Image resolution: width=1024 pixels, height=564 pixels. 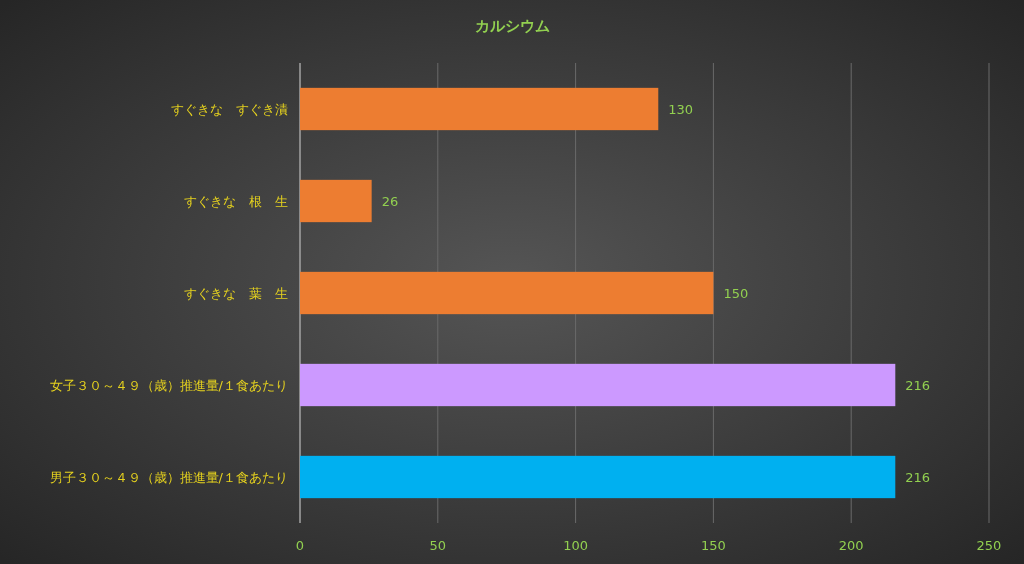 I want to click on y-tick-label: すぐきな 葉 生, so click(x=236, y=293).